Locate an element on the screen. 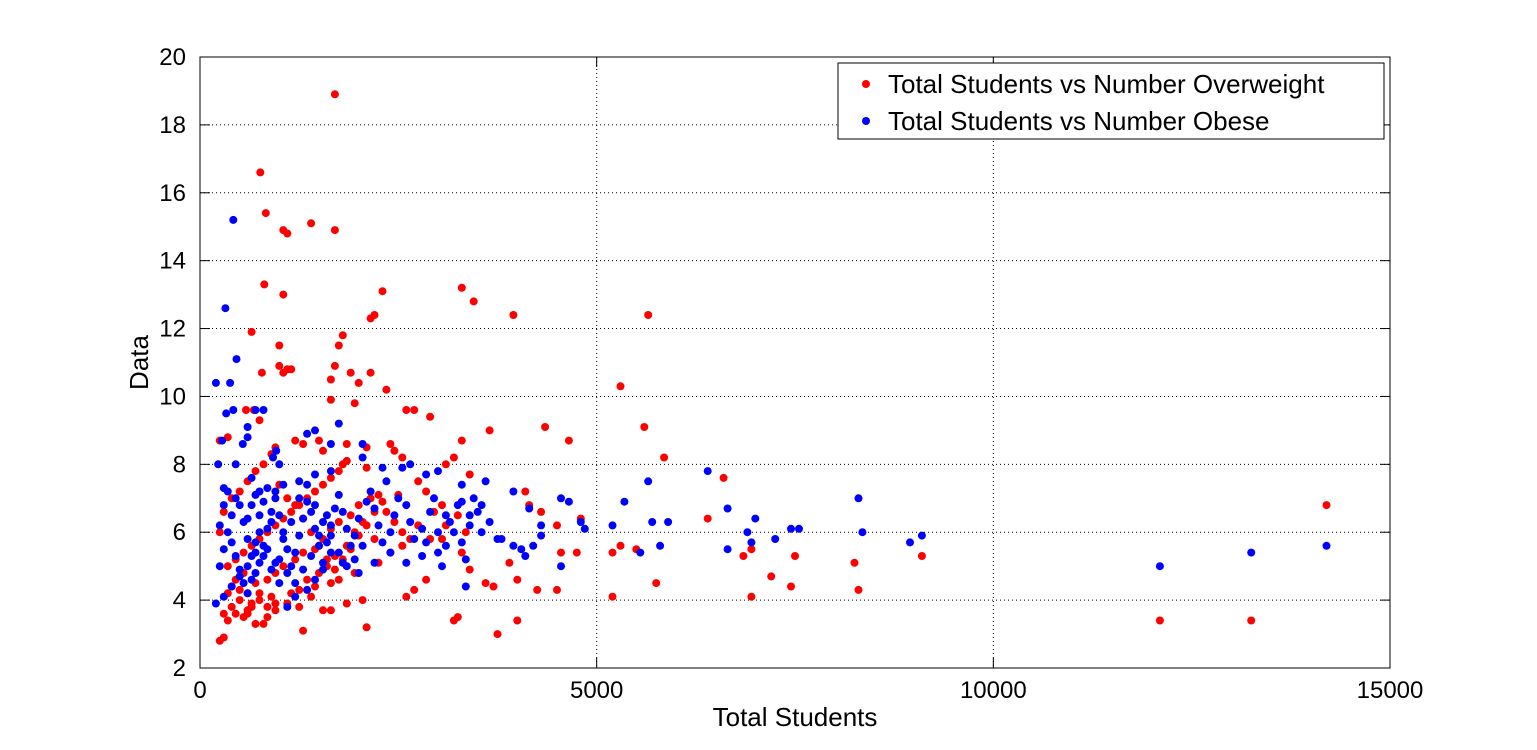  legend-label-obese: Total Students vs Number Obese is located at coordinates (1079, 121).